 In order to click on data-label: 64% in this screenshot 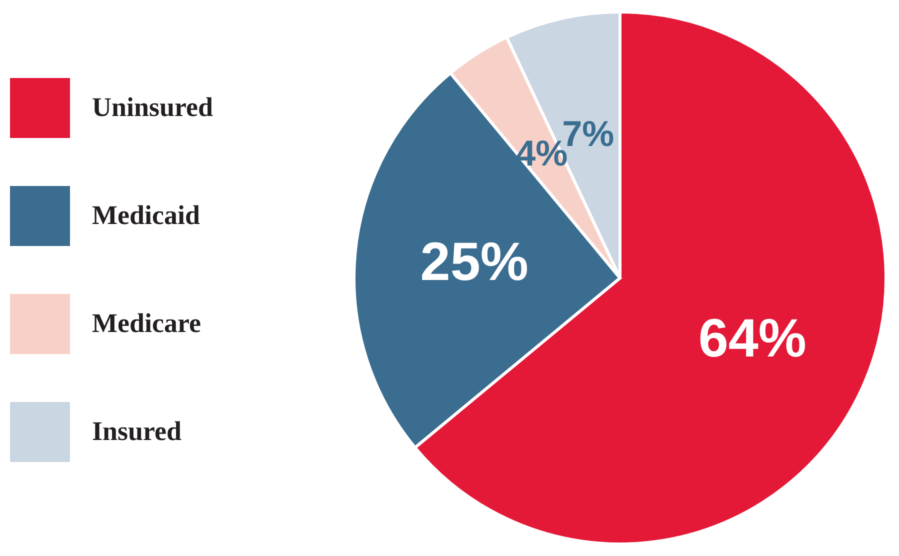, I will do `click(752, 338)`.